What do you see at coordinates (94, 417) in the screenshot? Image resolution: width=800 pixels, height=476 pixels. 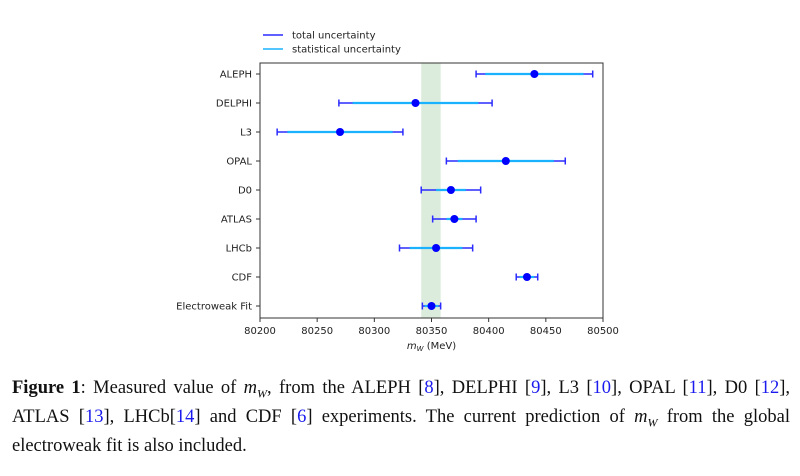 I see `citation-link: 13` at bounding box center [94, 417].